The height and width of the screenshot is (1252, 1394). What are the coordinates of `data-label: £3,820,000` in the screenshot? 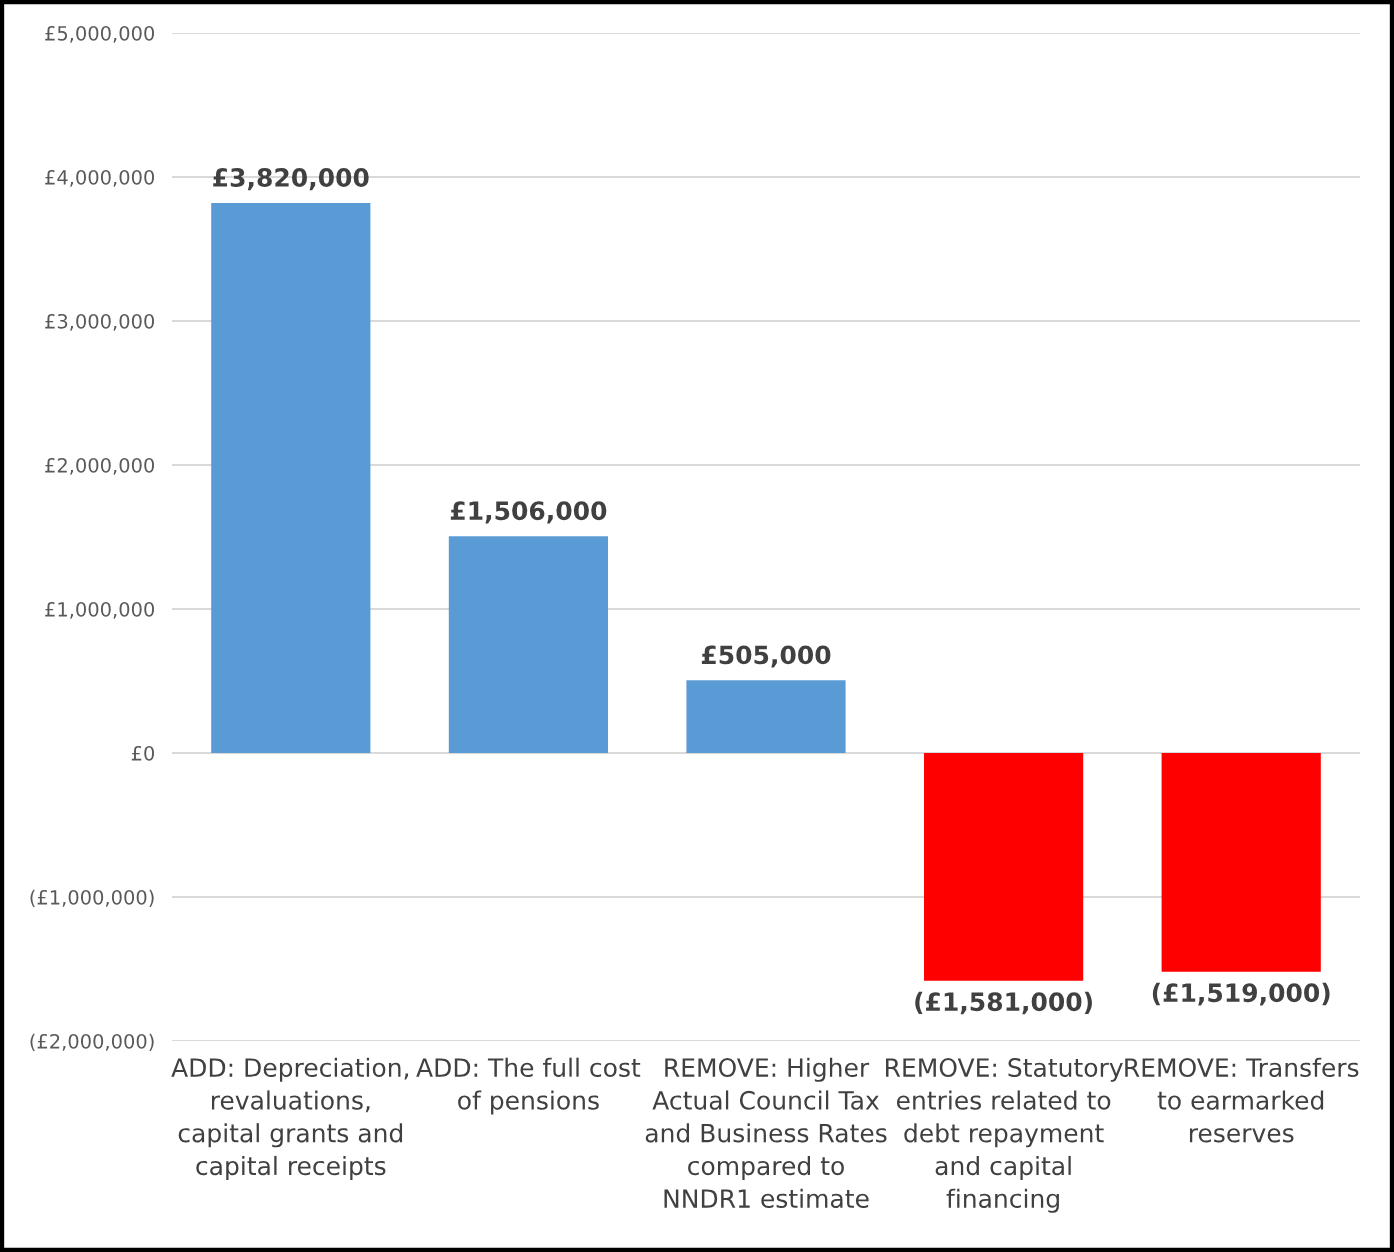 It's located at (291, 179).